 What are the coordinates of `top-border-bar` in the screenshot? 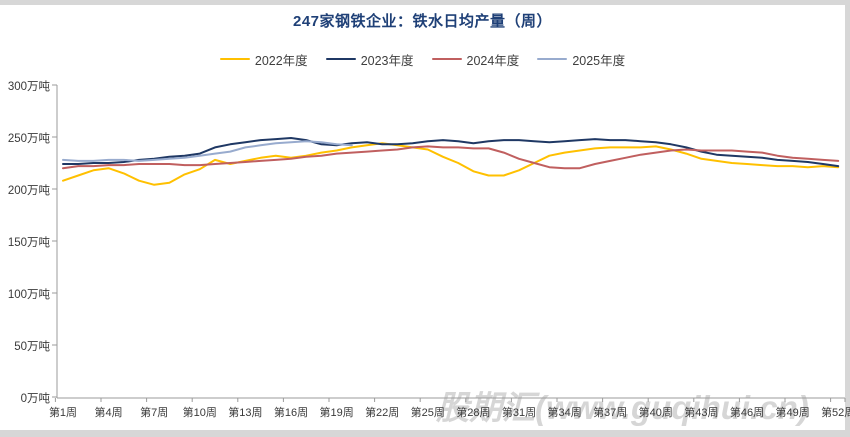 It's located at (425, 2).